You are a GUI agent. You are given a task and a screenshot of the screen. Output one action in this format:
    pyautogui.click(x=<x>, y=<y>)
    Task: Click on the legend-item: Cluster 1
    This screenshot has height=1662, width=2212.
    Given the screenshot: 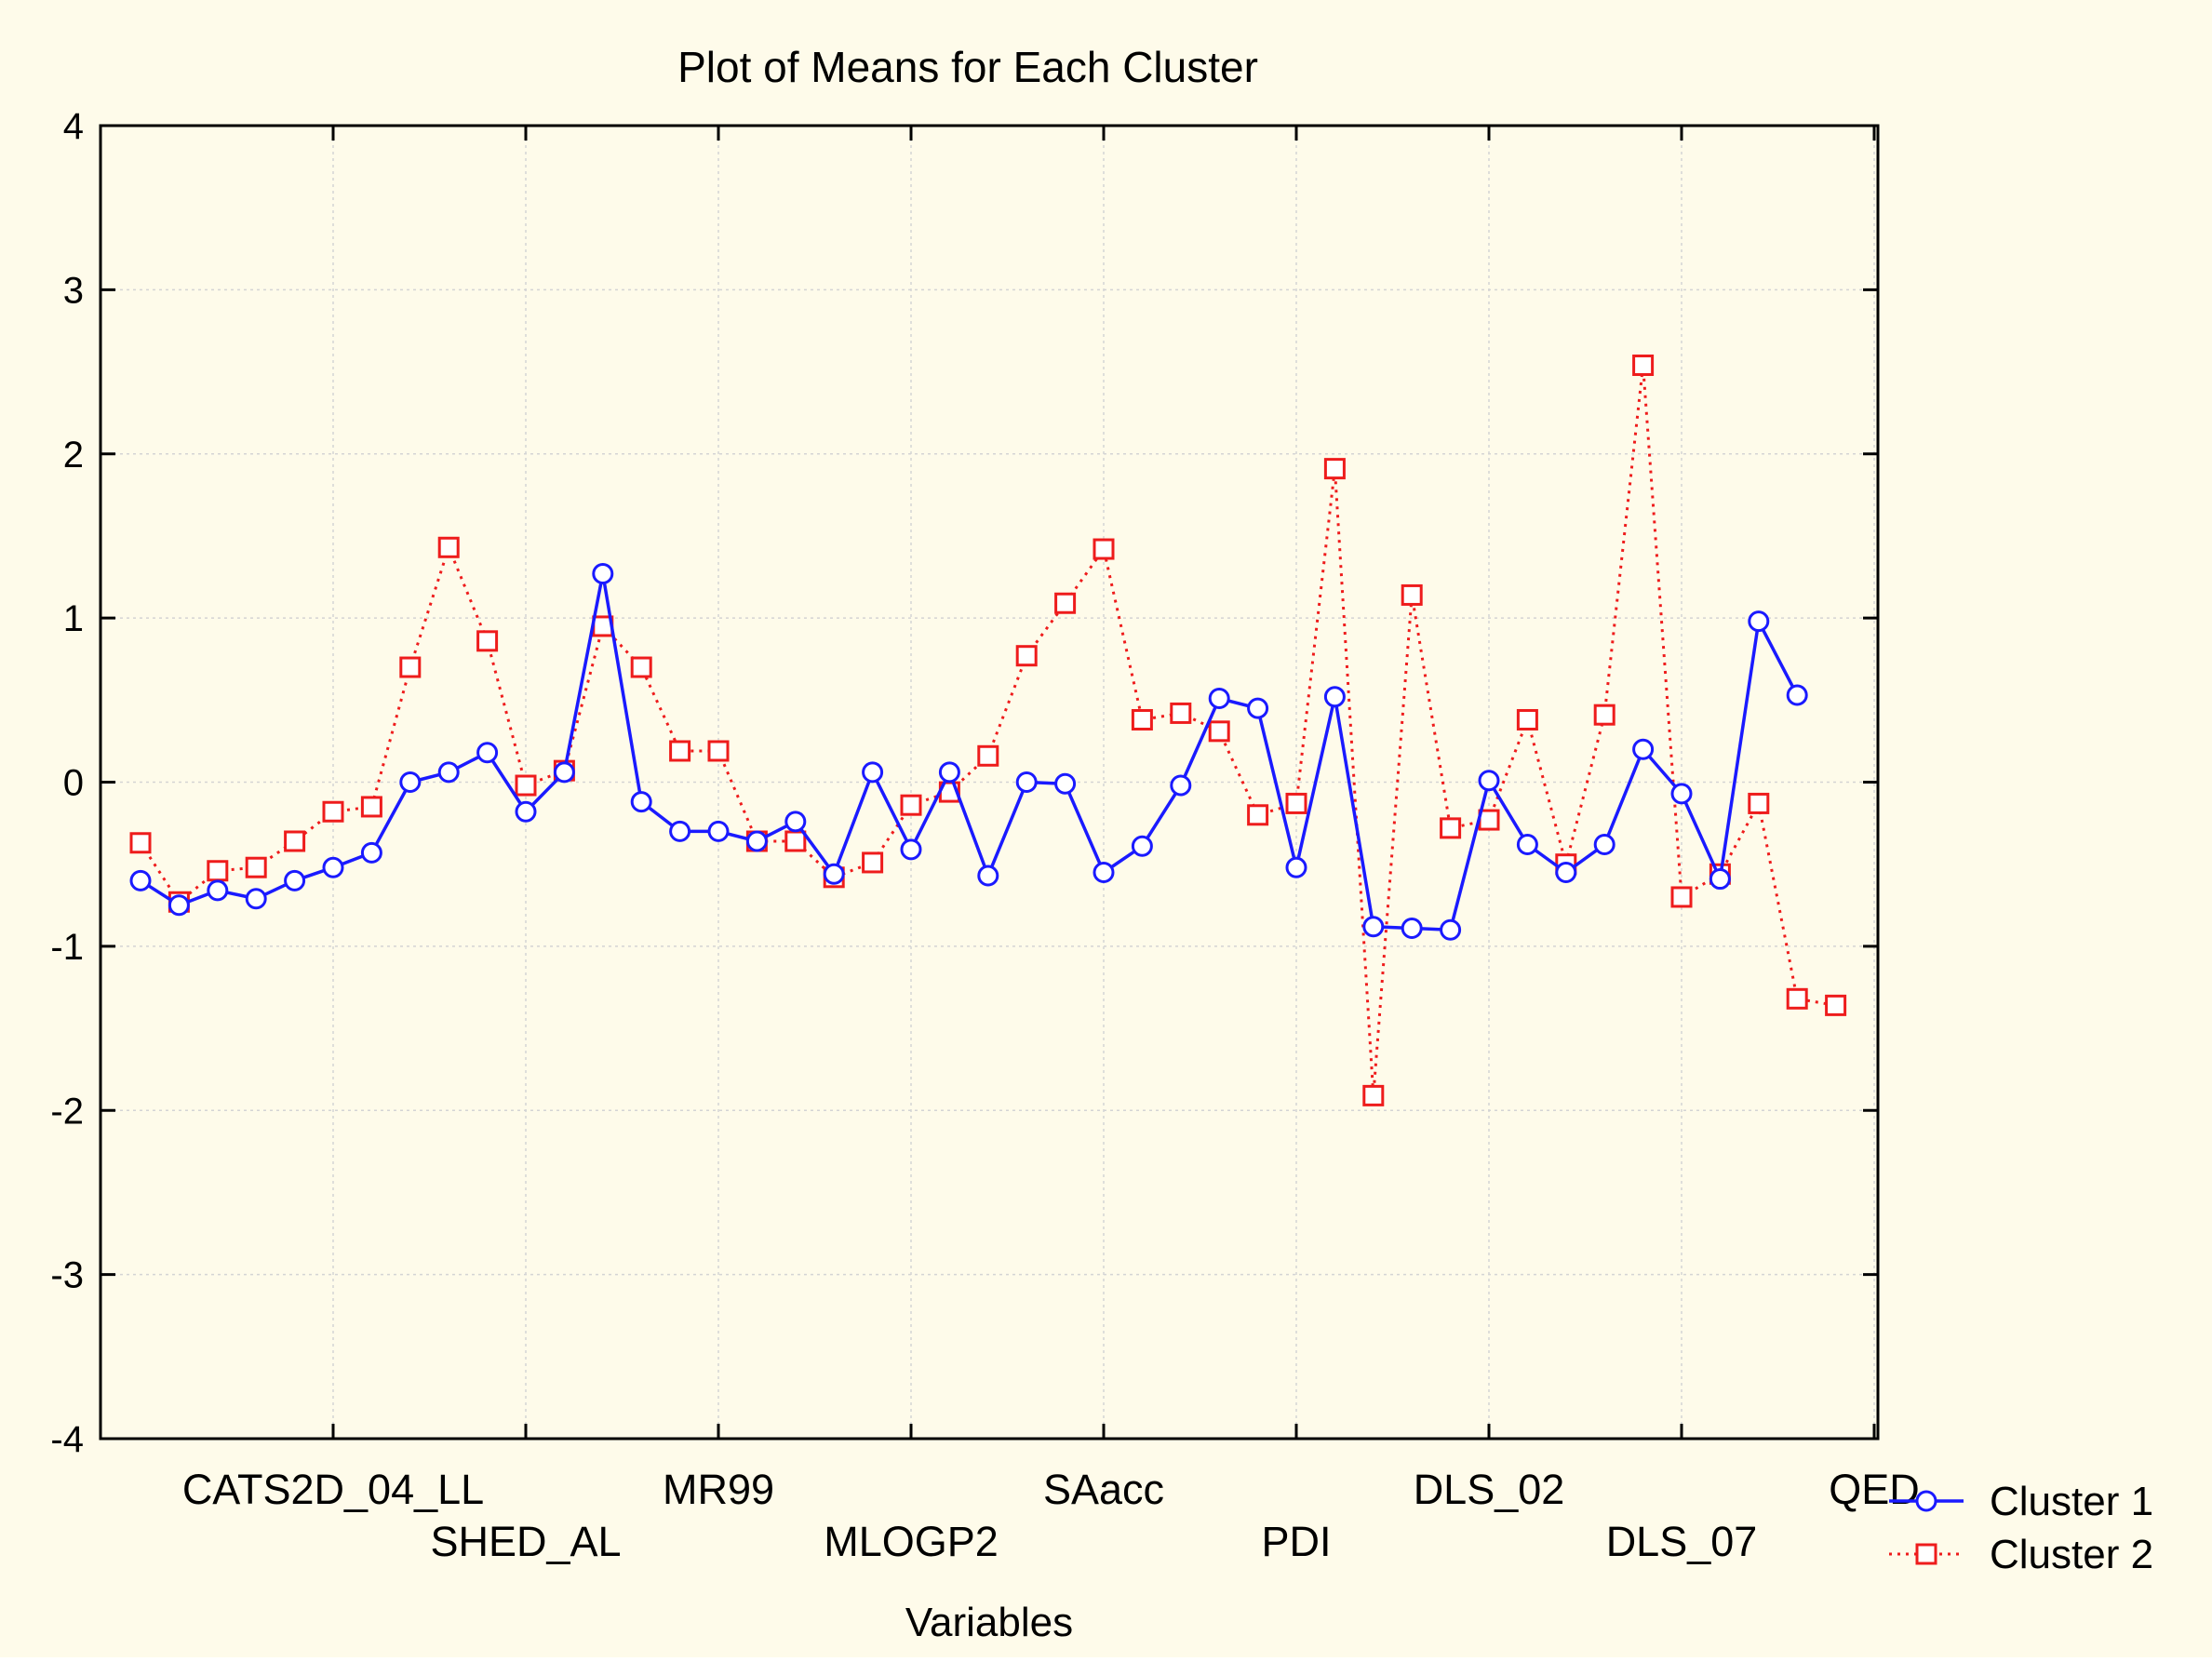 What is the action you would take?
    pyautogui.click(x=2021, y=1501)
    